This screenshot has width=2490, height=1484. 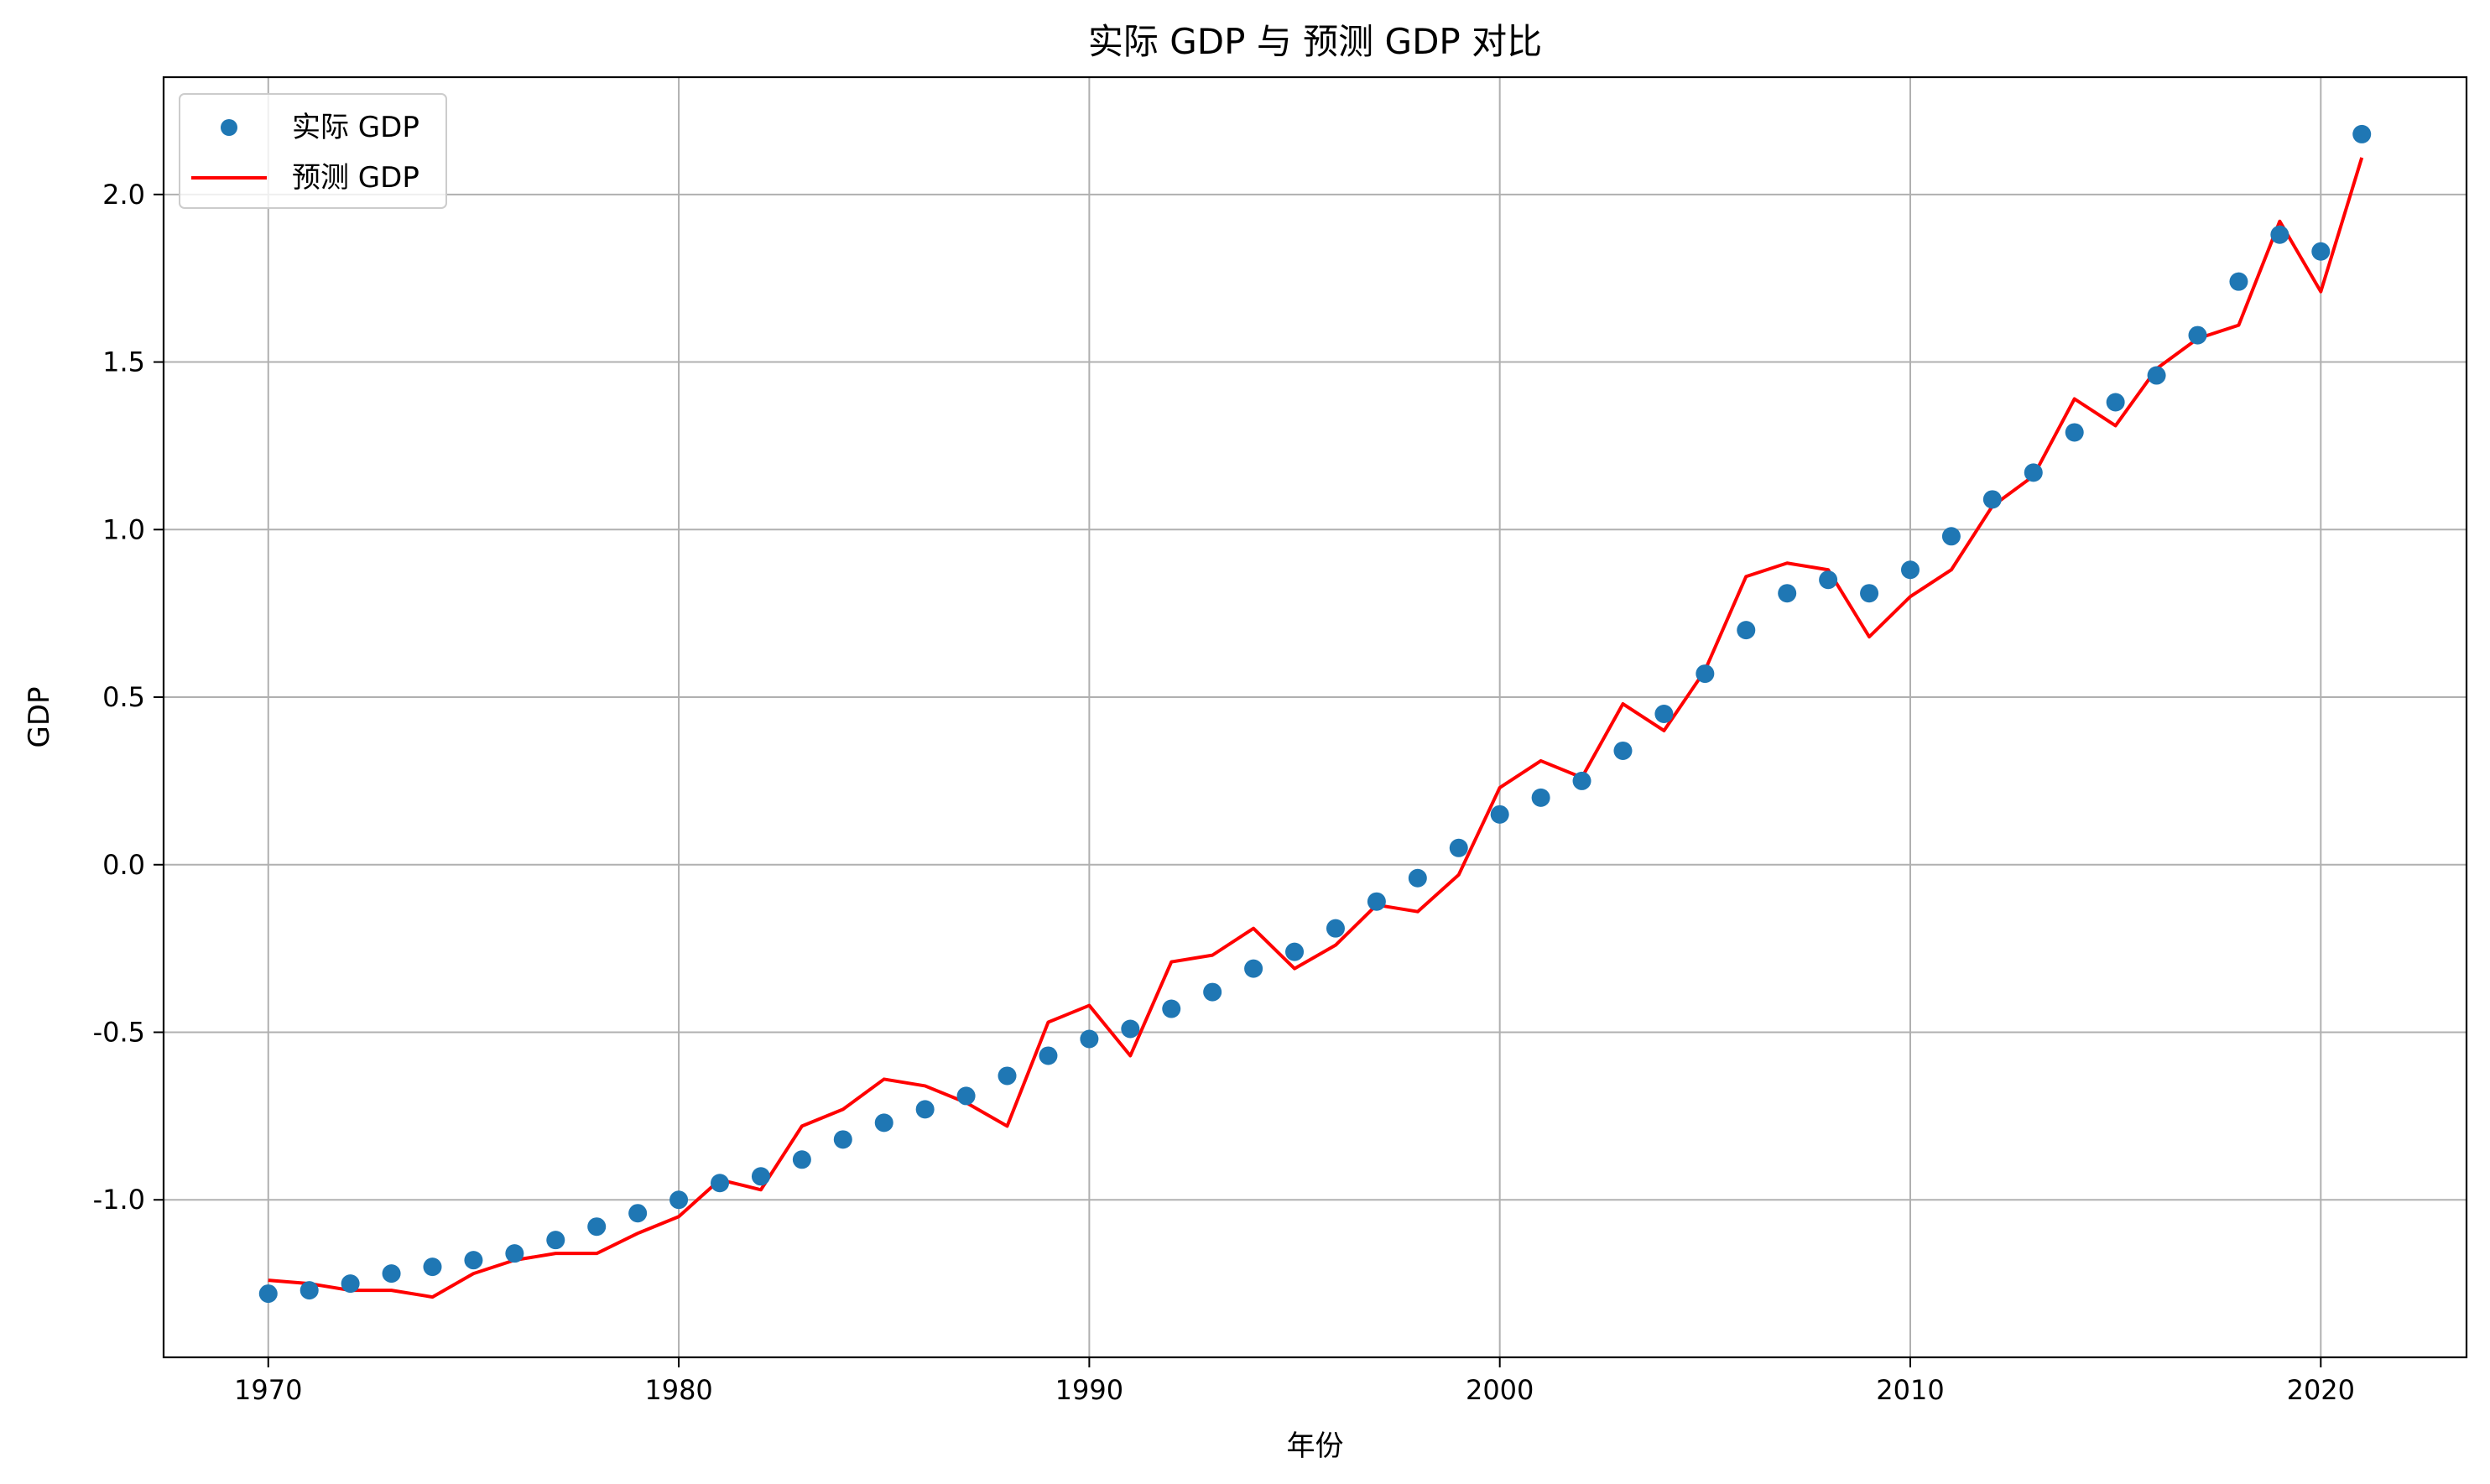 I want to click on y-axis: -1.0 -0.5 0.0 0.5 1.0 1.5 2.0, so click(x=128, y=697).